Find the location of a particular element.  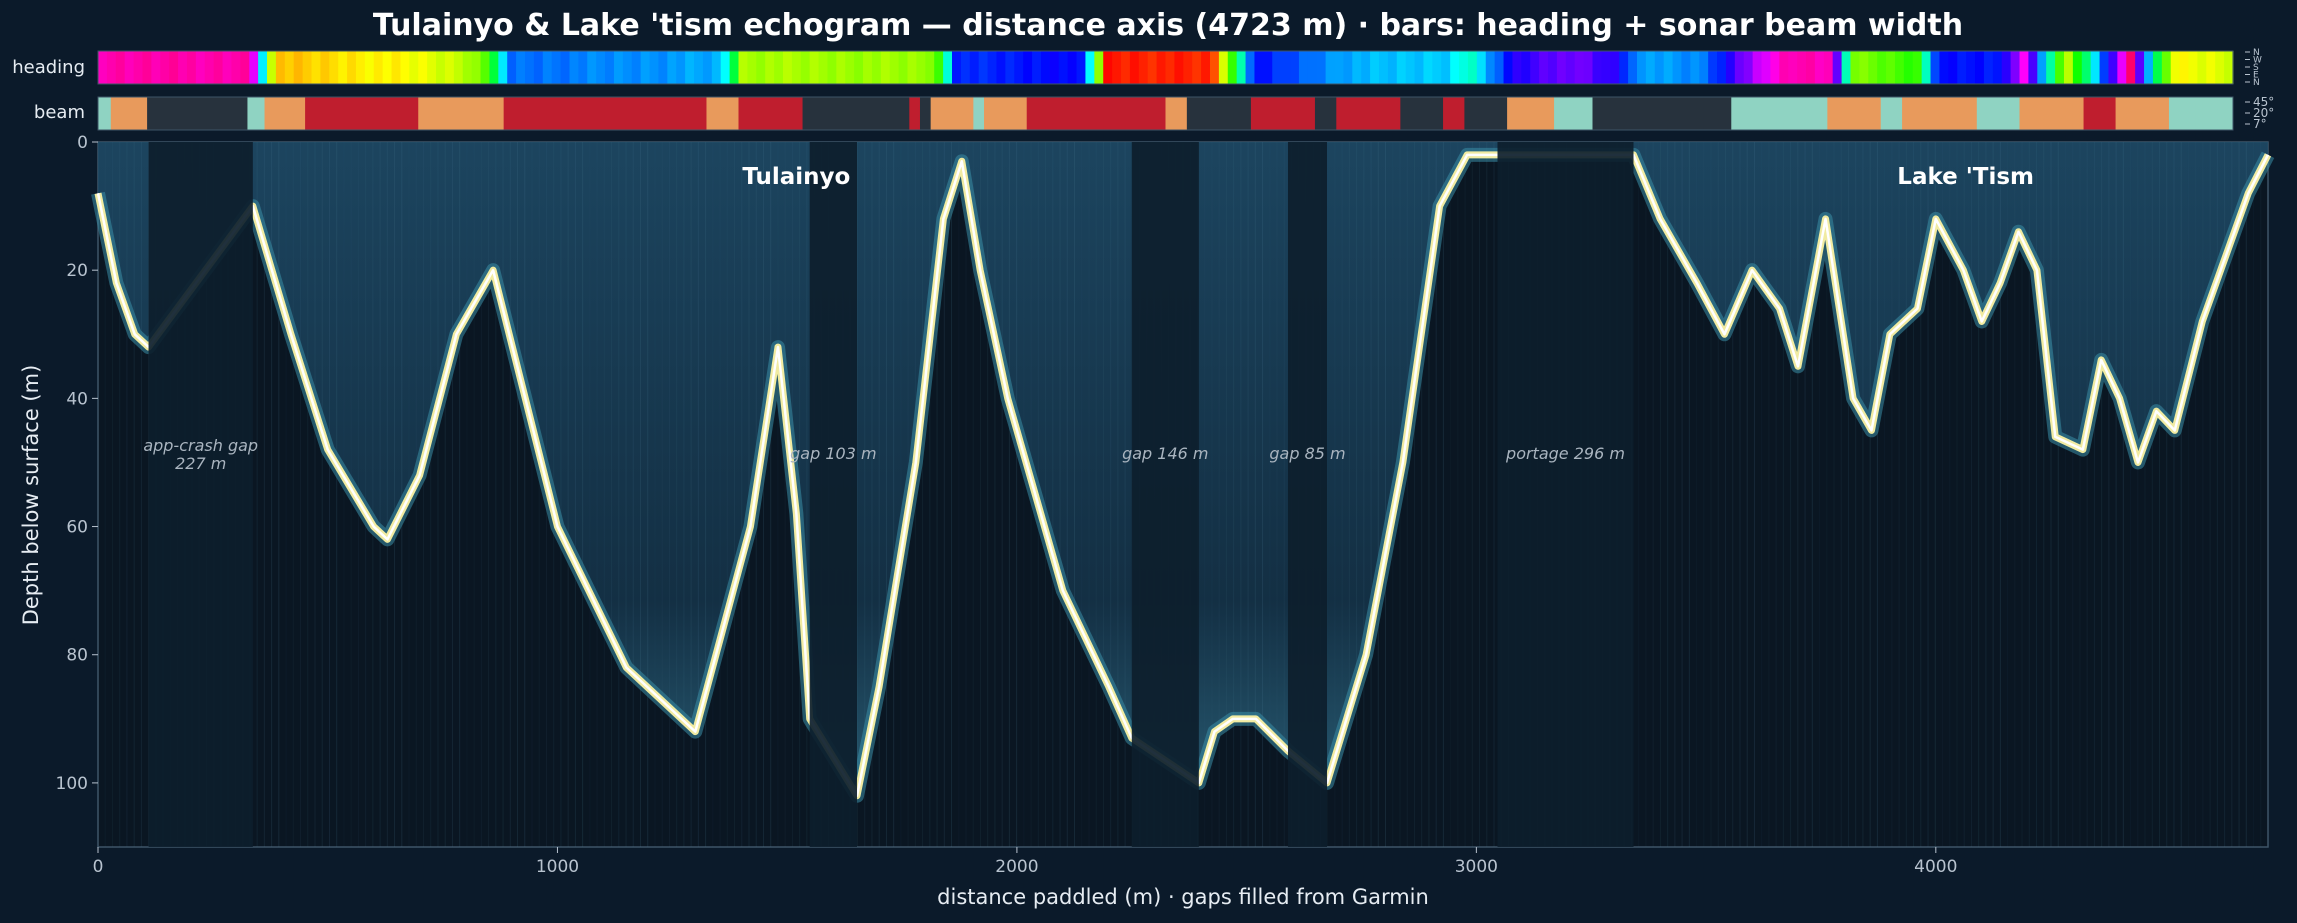

y-tick-label: 60 is located at coordinates (77, 528).